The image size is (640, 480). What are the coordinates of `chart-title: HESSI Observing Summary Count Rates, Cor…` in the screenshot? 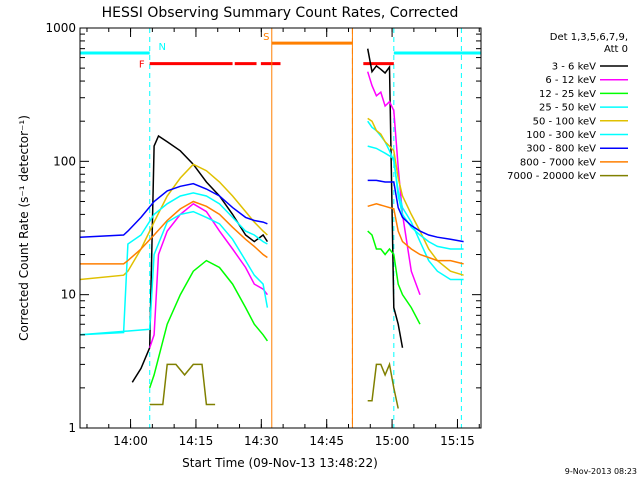 It's located at (280, 13).